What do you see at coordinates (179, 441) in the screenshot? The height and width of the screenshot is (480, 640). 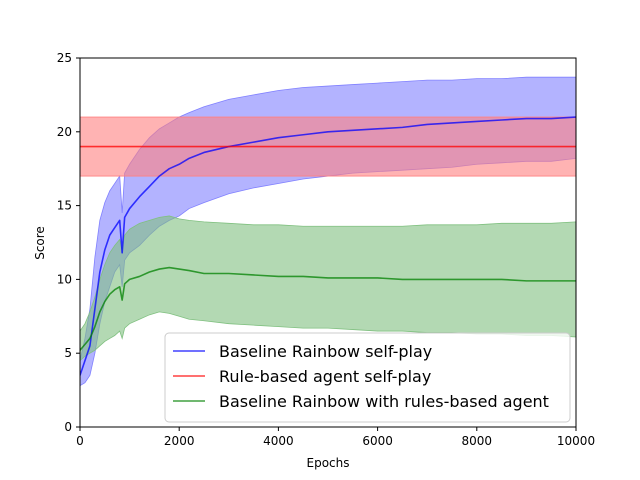 I see `x-tick-label-1: 2000` at bounding box center [179, 441].